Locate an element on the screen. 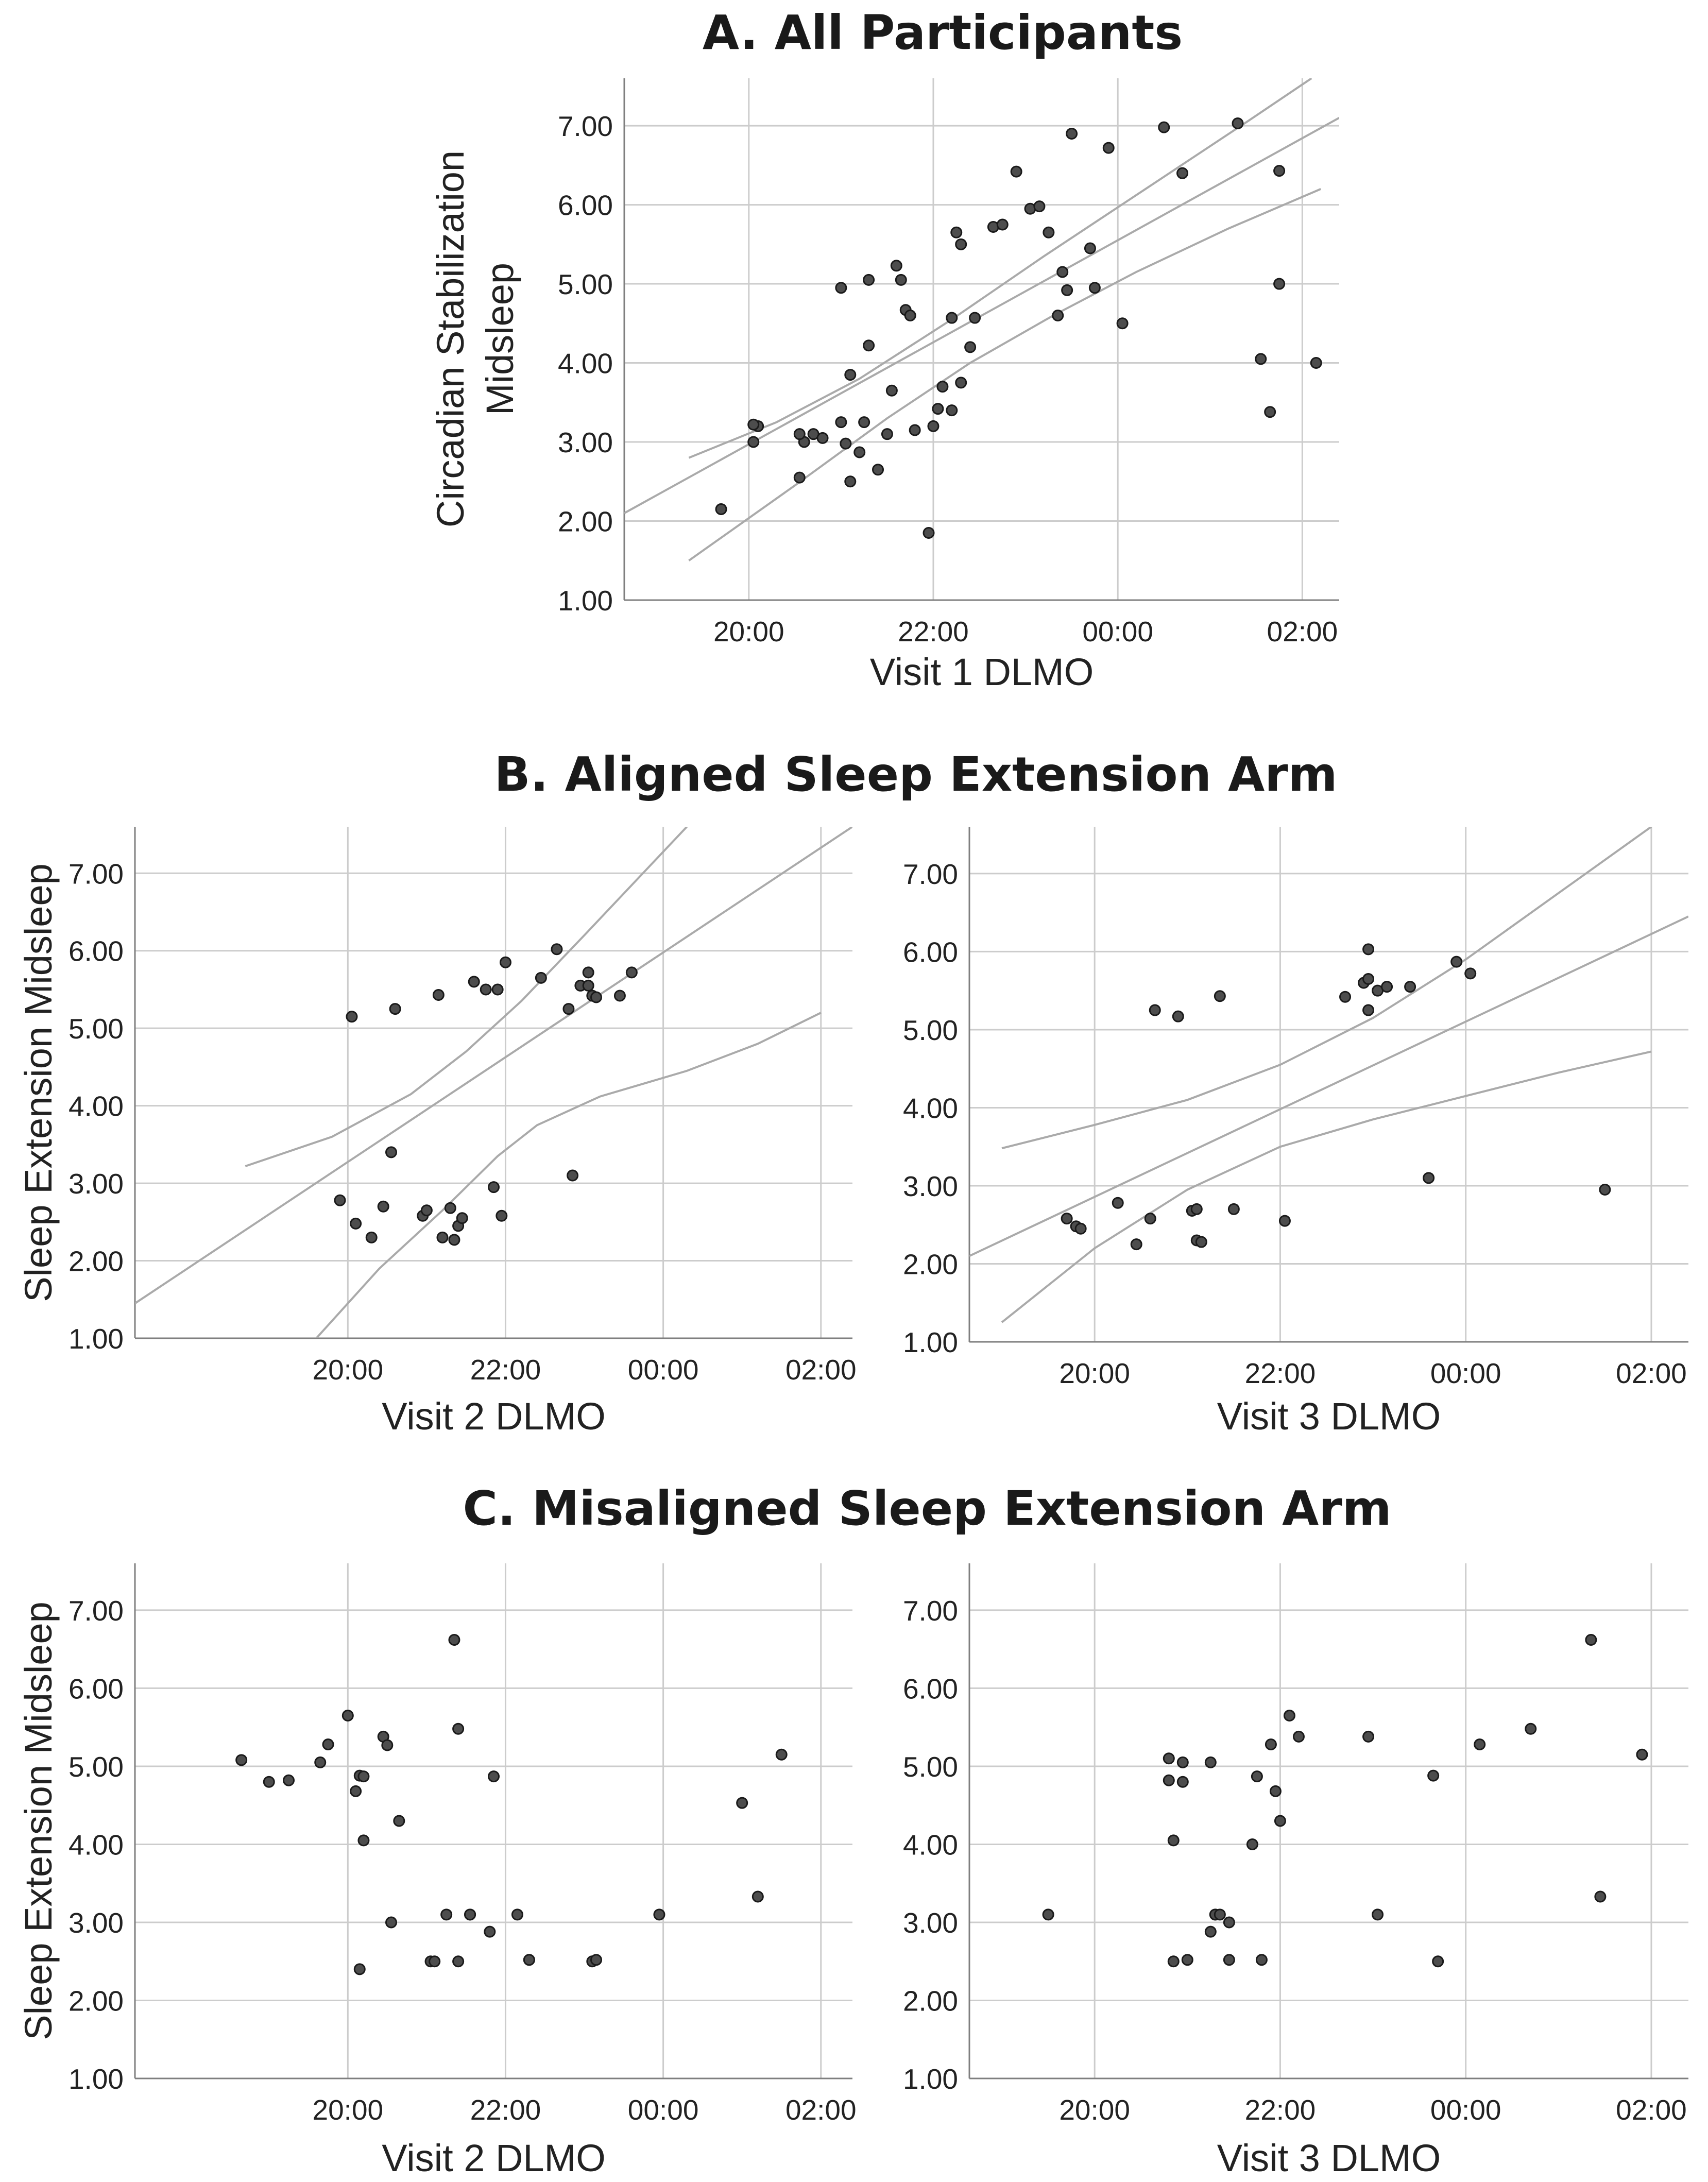 The height and width of the screenshot is (2182, 1708). fit-lines is located at coordinates (494, 1082).